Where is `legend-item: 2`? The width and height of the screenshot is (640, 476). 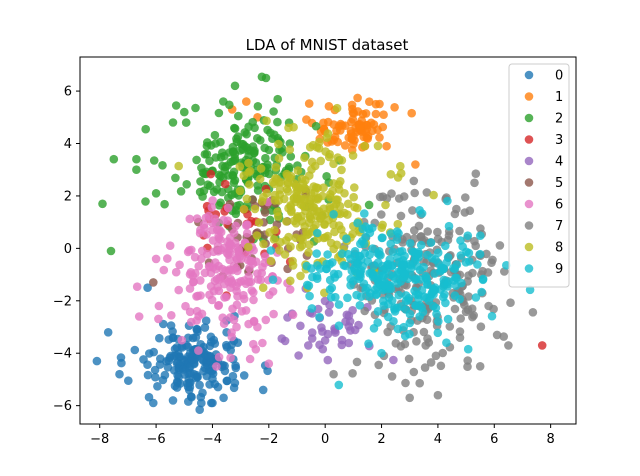
legend-item: 2 is located at coordinates (543, 119).